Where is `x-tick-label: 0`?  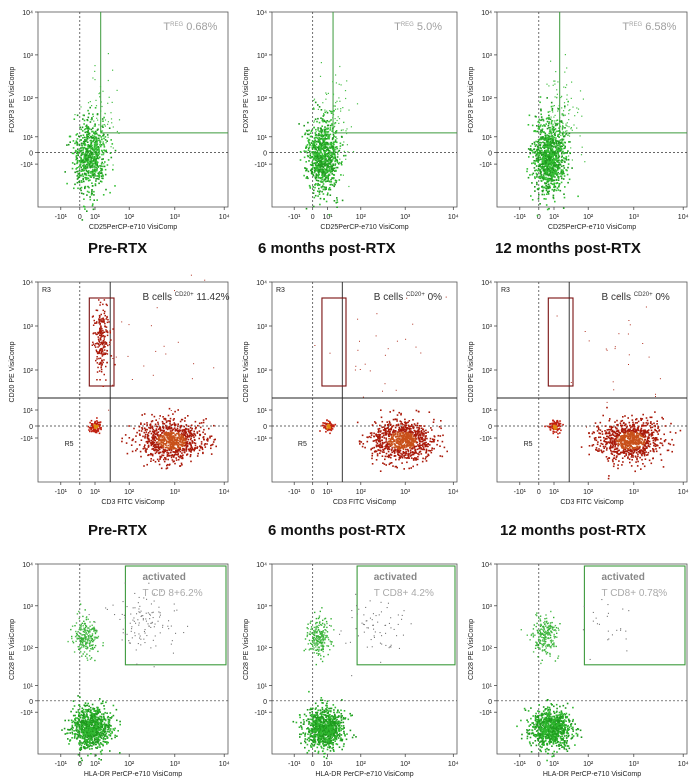 x-tick-label: 0 is located at coordinates (80, 217).